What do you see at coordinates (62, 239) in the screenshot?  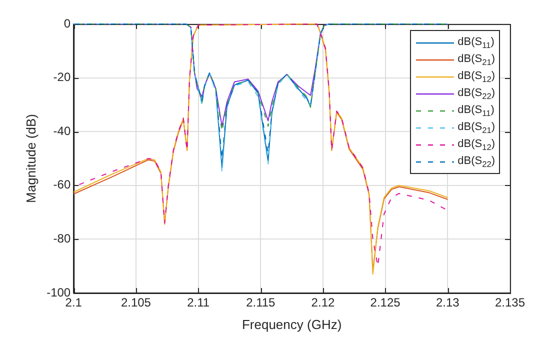 I see `y-tick-label: -80` at bounding box center [62, 239].